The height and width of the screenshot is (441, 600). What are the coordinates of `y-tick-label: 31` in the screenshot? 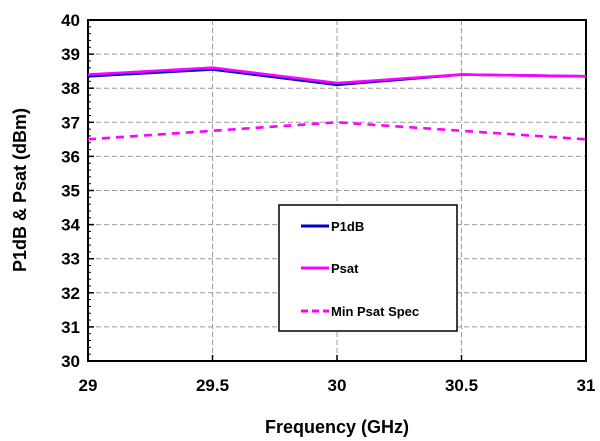 It's located at (70, 327).